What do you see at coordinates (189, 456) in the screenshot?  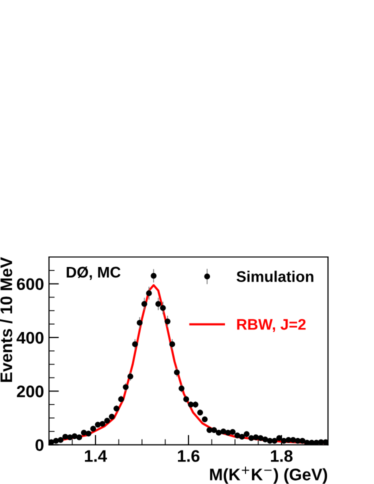 I see `x-tick-label: 1.6` at bounding box center [189, 456].